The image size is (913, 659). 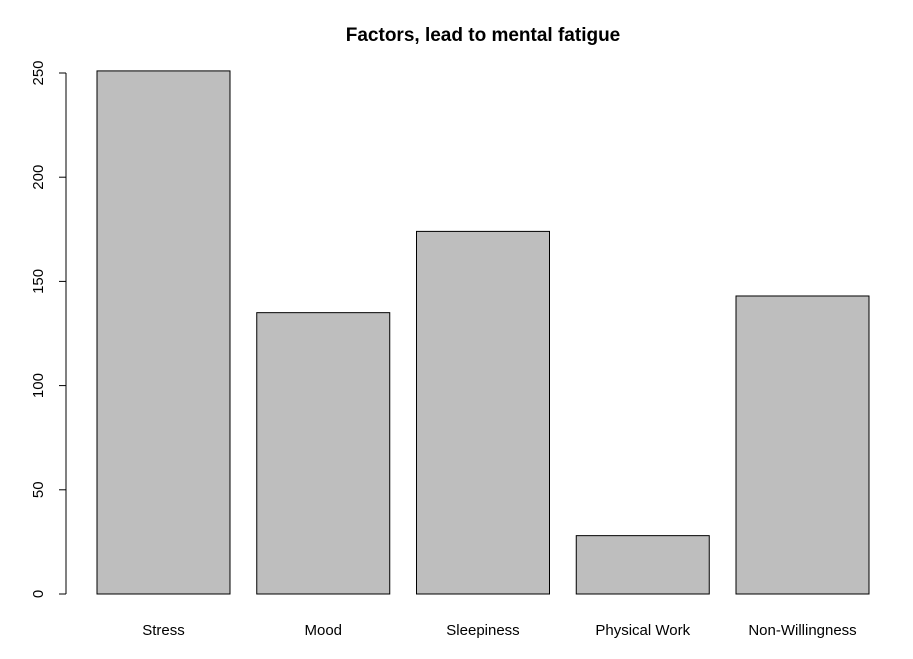 What do you see at coordinates (163, 630) in the screenshot?
I see `x-category-label: Stress` at bounding box center [163, 630].